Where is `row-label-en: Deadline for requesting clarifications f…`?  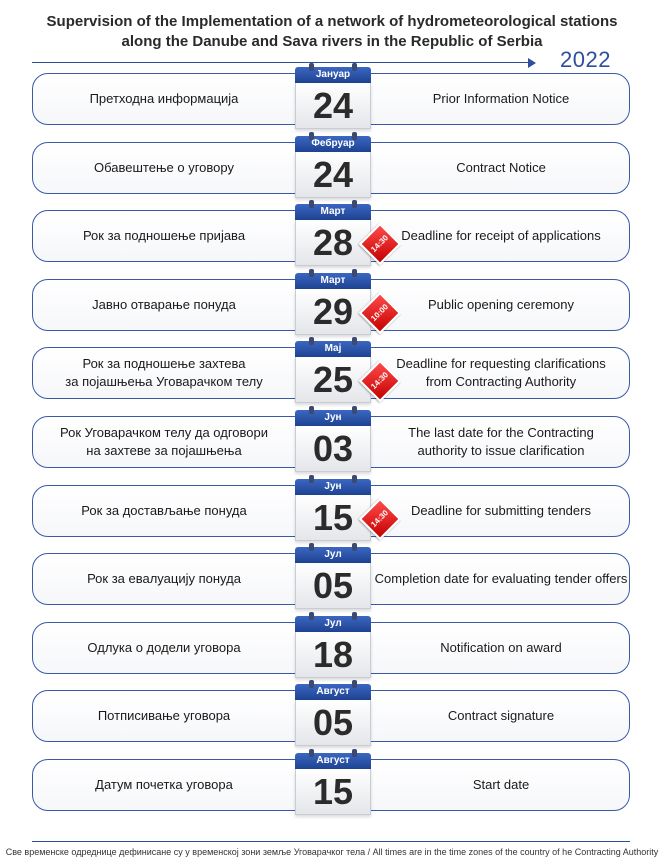
row-label-en: Deadline for requesting clarifications f… is located at coordinates (501, 372).